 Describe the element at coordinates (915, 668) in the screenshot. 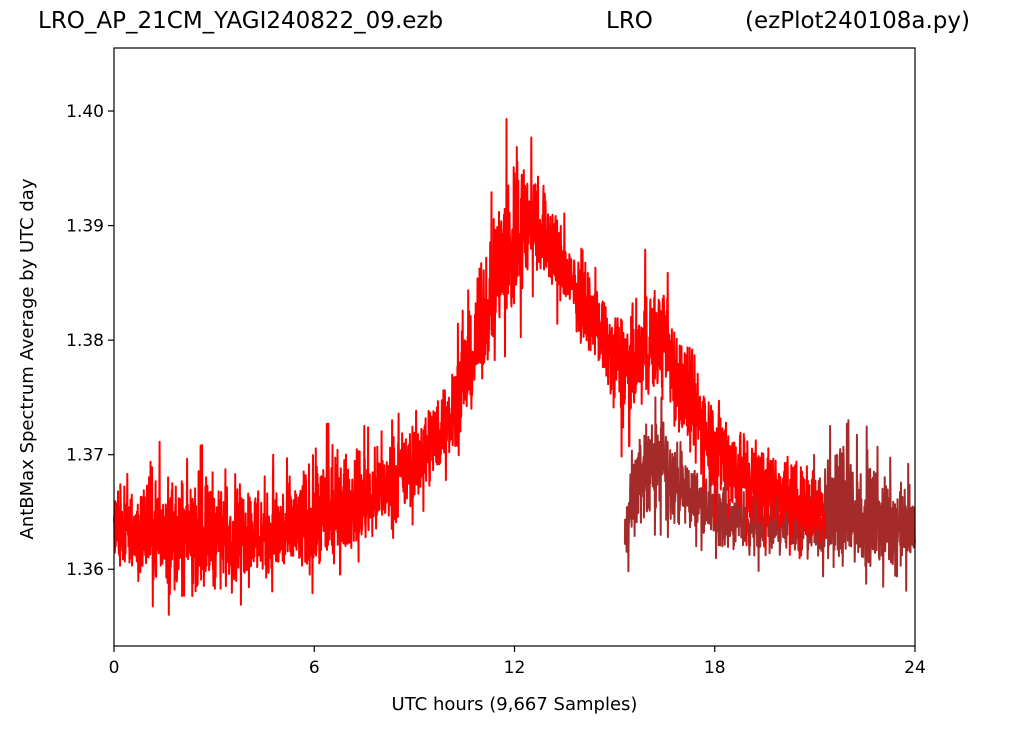

I see `x-tick-label: 24` at that location.